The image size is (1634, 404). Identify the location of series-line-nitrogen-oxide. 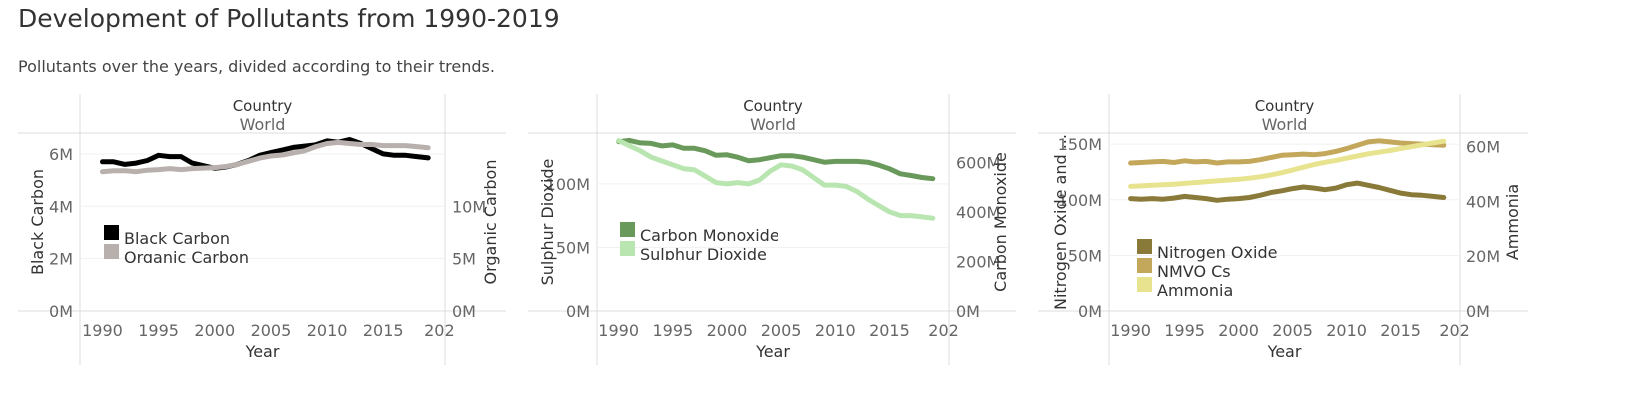
(1287, 191).